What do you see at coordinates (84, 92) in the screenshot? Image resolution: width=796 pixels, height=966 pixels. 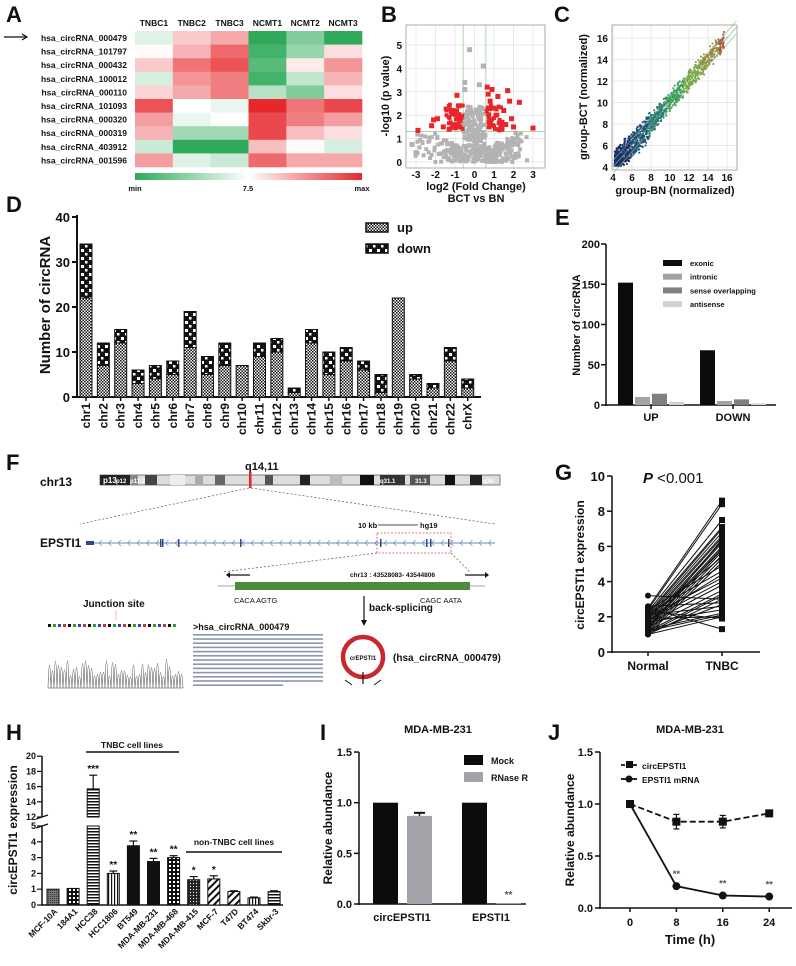 I see `heatmap-row-label: hsa_circRNA_000110` at bounding box center [84, 92].